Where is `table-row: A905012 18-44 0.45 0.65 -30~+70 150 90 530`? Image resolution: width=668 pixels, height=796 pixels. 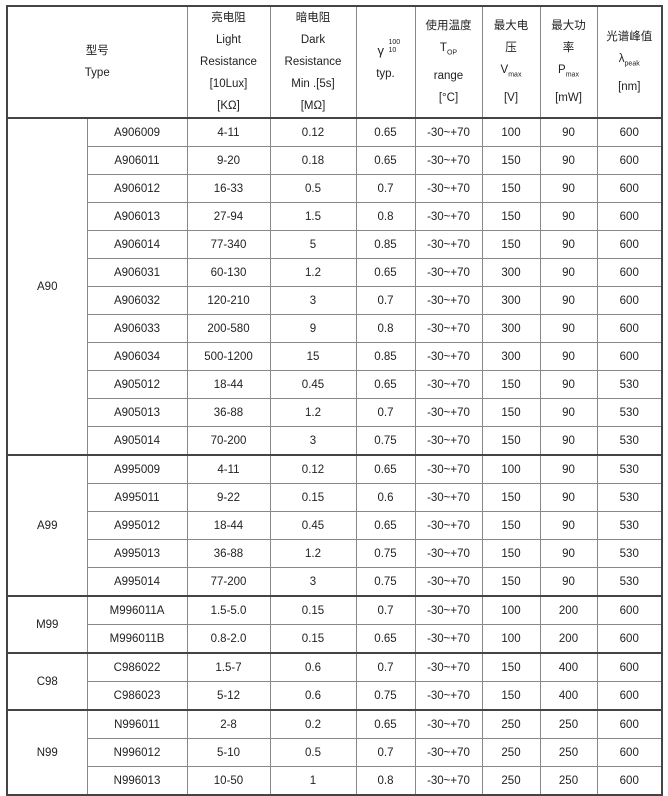
table-row: A905012 18-44 0.45 0.65 -30~+70 150 90 530 is located at coordinates (335, 384).